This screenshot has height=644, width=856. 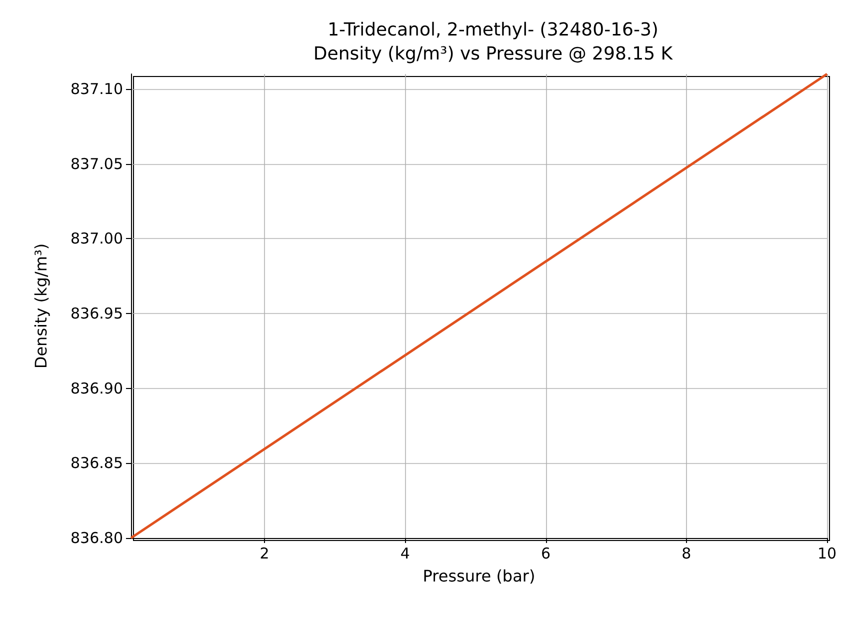 What do you see at coordinates (827, 553) in the screenshot?
I see `x-tick-label: 10` at bounding box center [827, 553].